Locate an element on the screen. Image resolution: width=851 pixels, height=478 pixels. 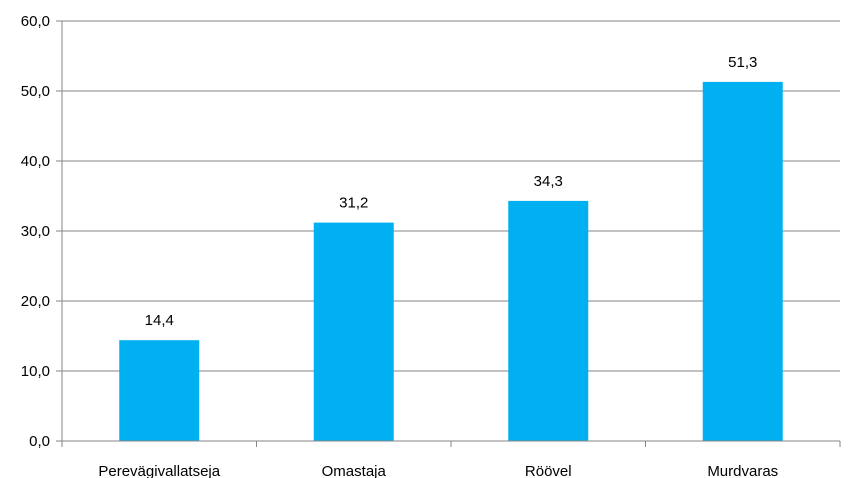
y-tick-label: 20,0 is located at coordinates (35, 301).